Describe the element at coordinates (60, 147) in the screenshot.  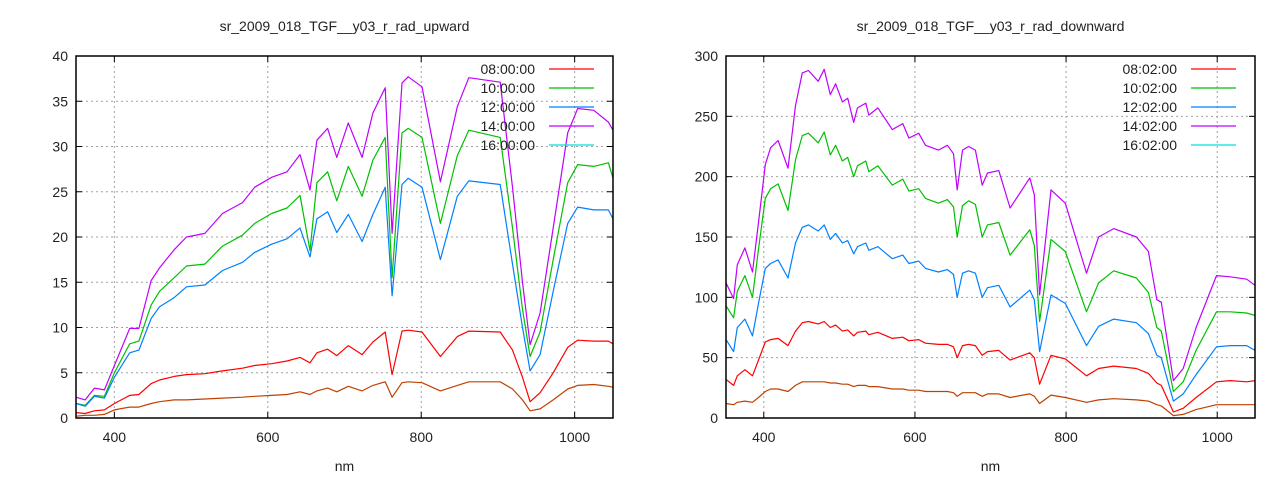
I see `y-tick-label: 30` at that location.